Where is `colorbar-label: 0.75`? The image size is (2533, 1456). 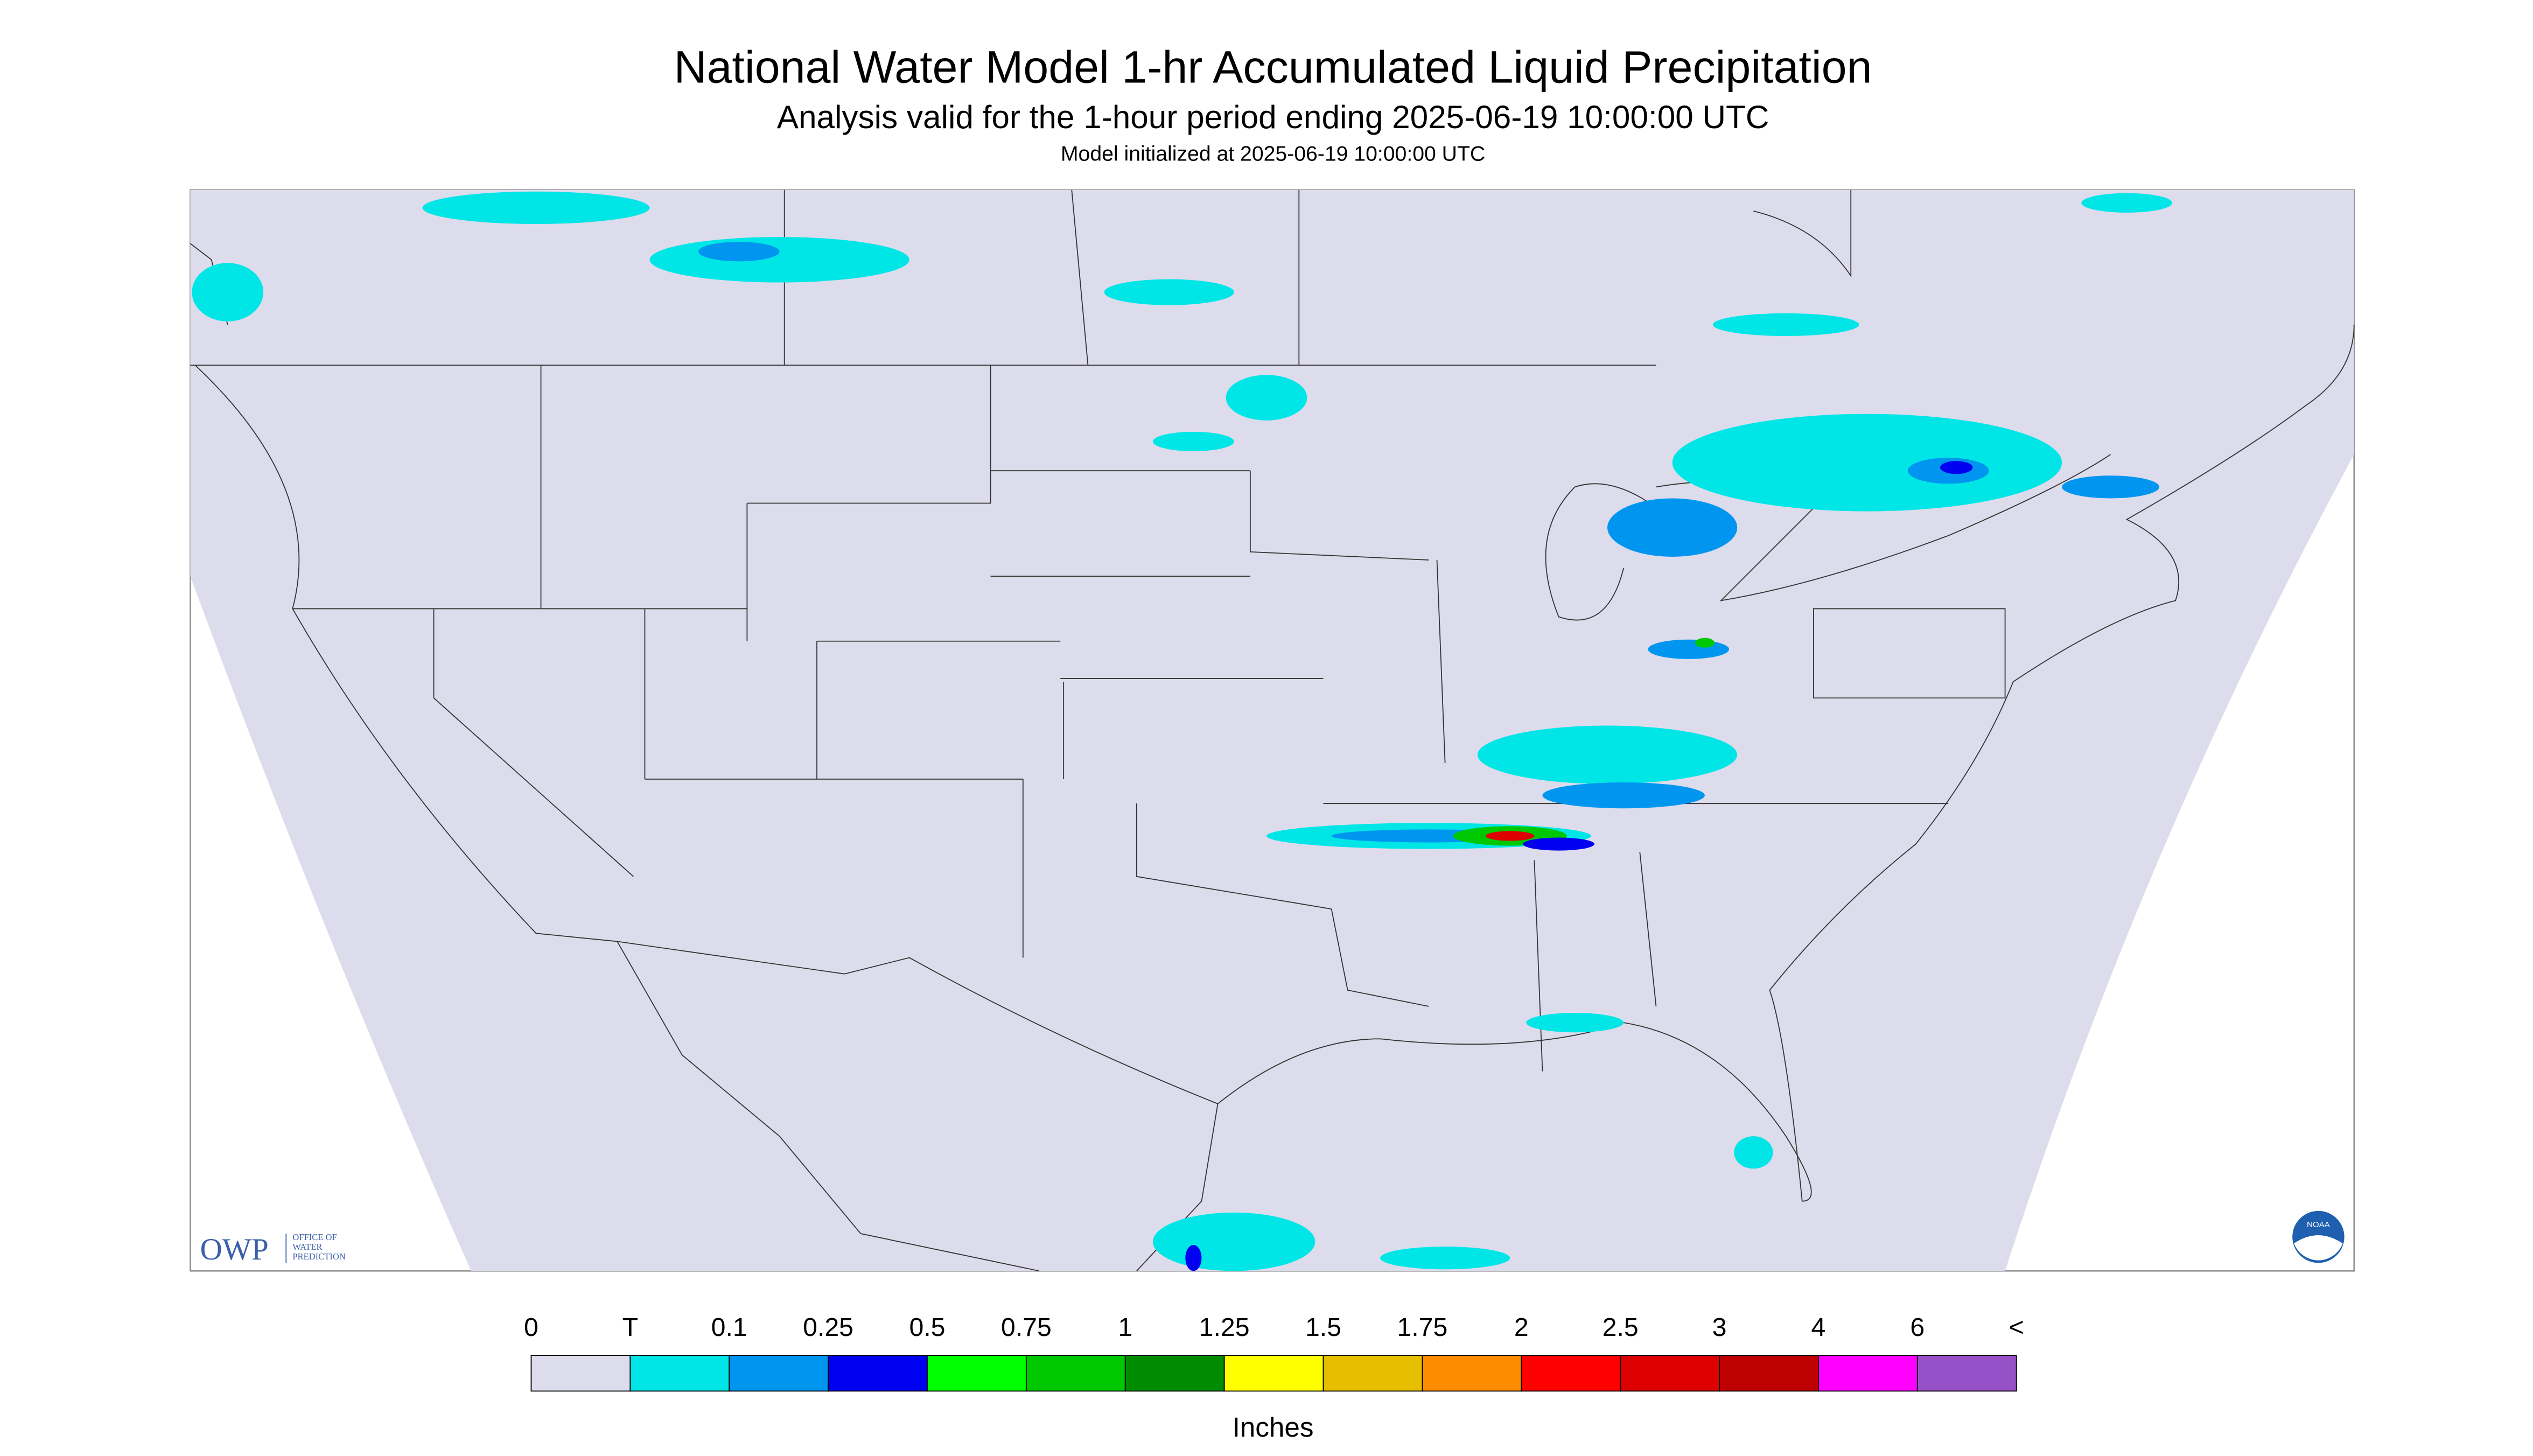
colorbar-label: 0.75 is located at coordinates (1026, 1327).